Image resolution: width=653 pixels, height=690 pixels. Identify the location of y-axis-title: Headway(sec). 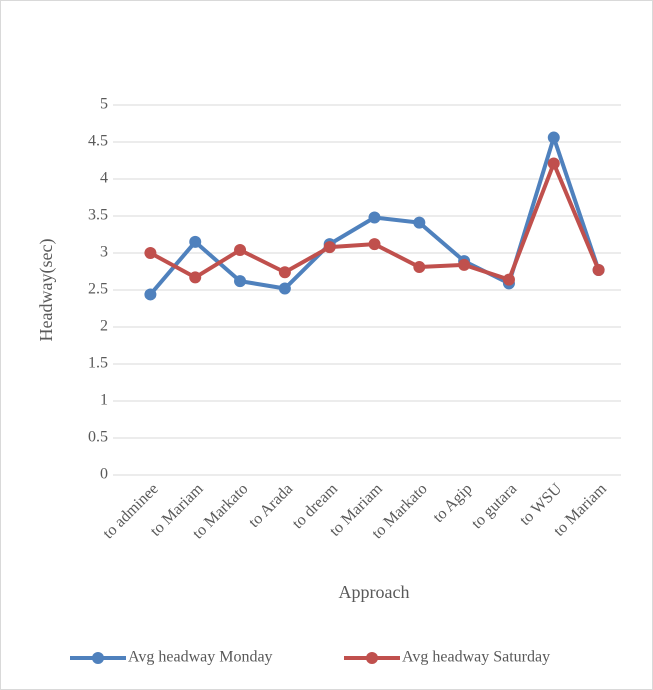
(46, 290).